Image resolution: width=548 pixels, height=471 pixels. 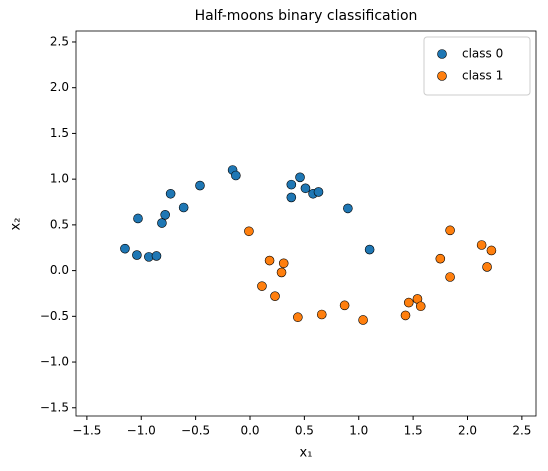 I want to click on x-tick-label: −1.0, so click(x=141, y=431).